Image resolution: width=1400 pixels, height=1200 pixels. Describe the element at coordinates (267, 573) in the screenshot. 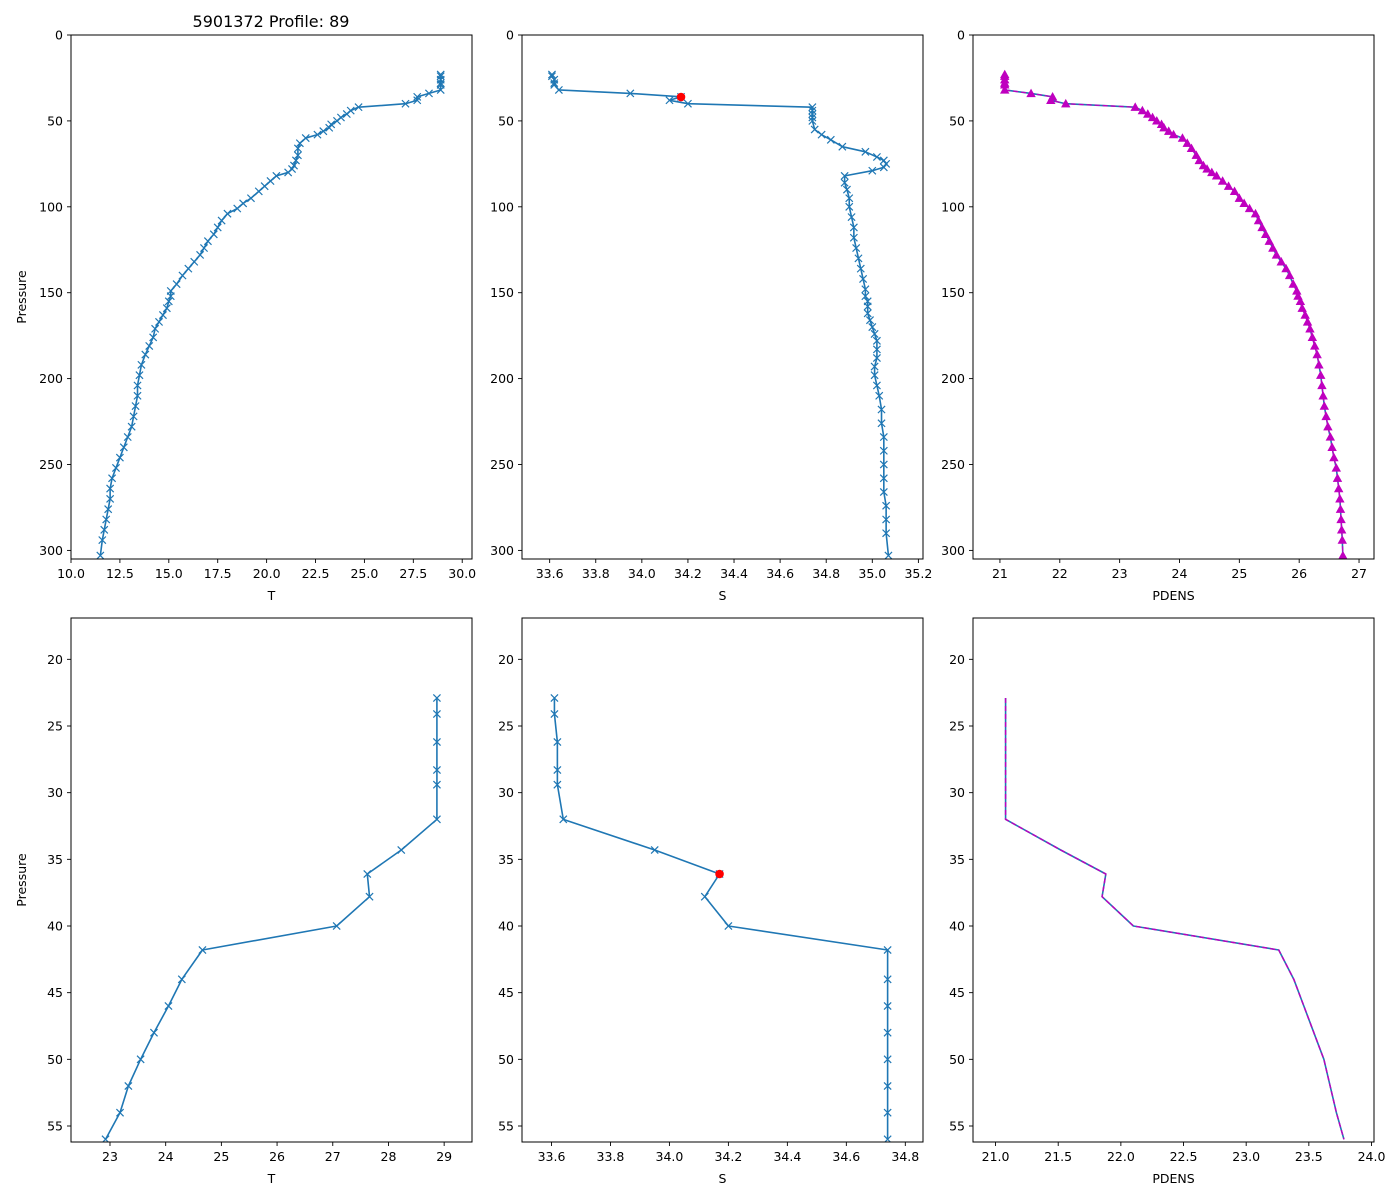

I see `x-tick-label: 20.0` at that location.